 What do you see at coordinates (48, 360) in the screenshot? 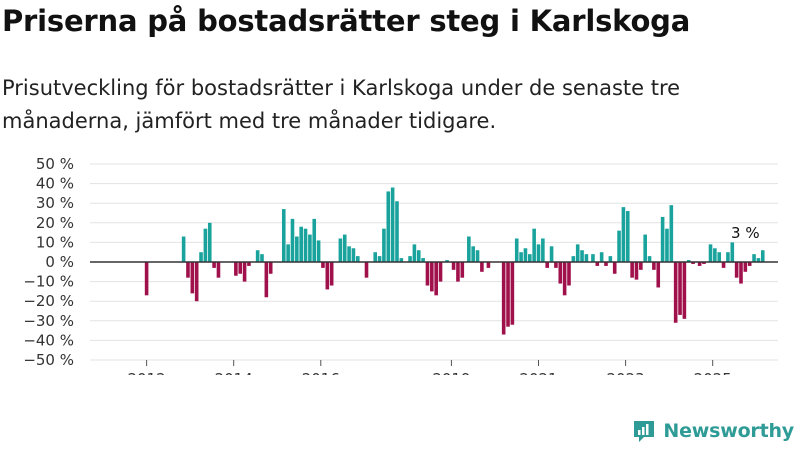
I see `y-tick-label: −50 %` at bounding box center [48, 360].